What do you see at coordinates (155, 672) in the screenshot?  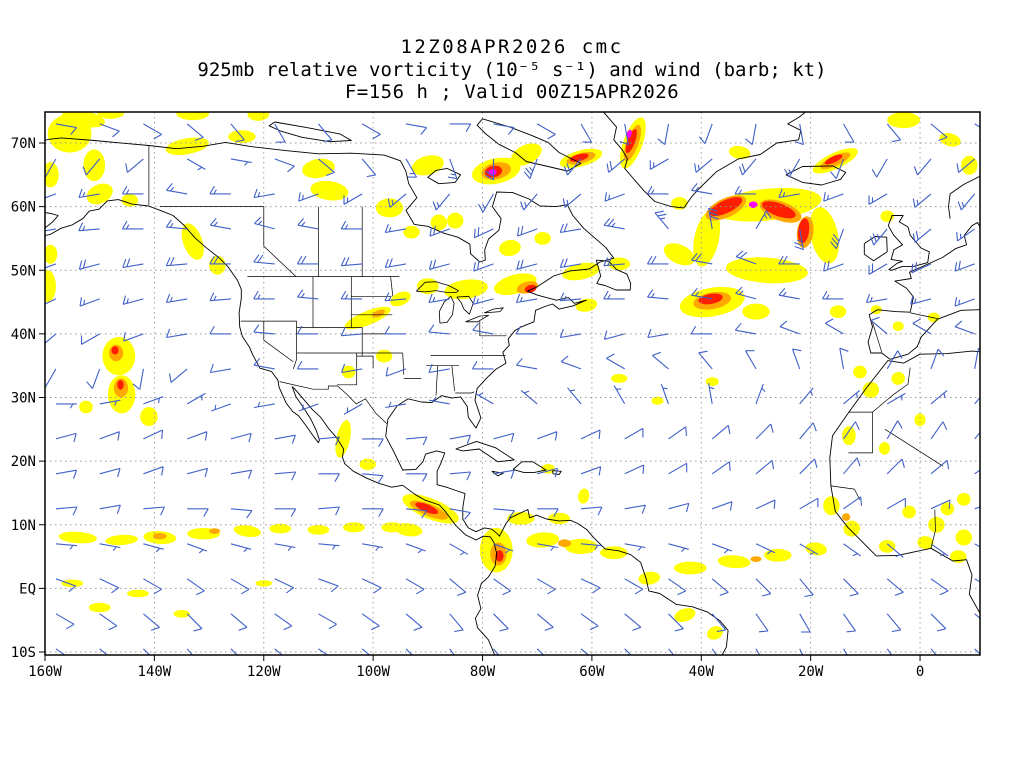 I see `lon-tick-label: 140W` at bounding box center [155, 672].